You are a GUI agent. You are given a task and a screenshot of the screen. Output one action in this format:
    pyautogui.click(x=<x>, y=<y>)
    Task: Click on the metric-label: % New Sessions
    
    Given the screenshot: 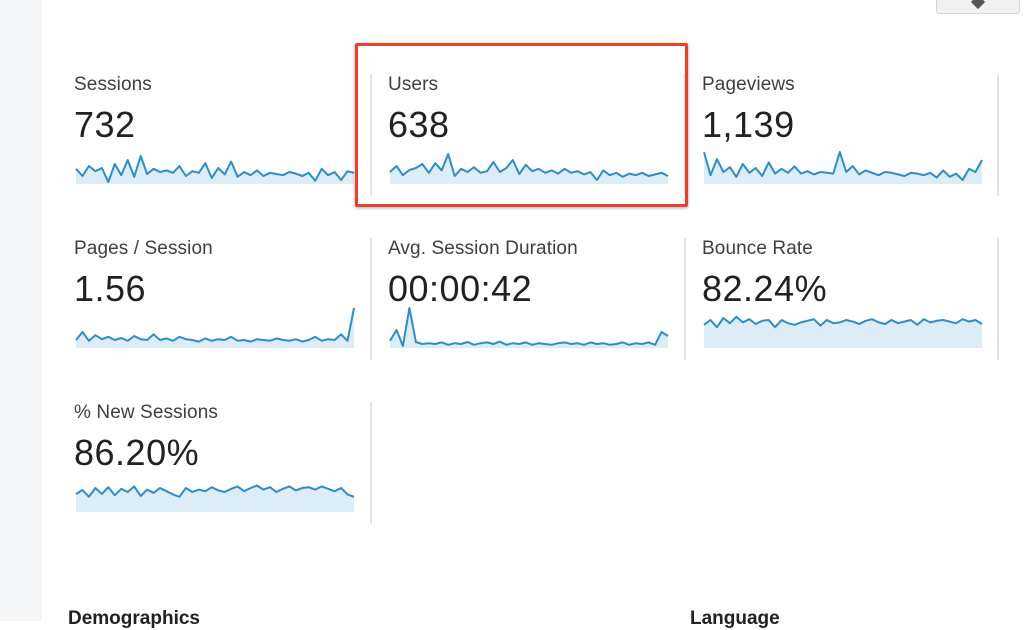 What is the action you would take?
    pyautogui.click(x=146, y=412)
    